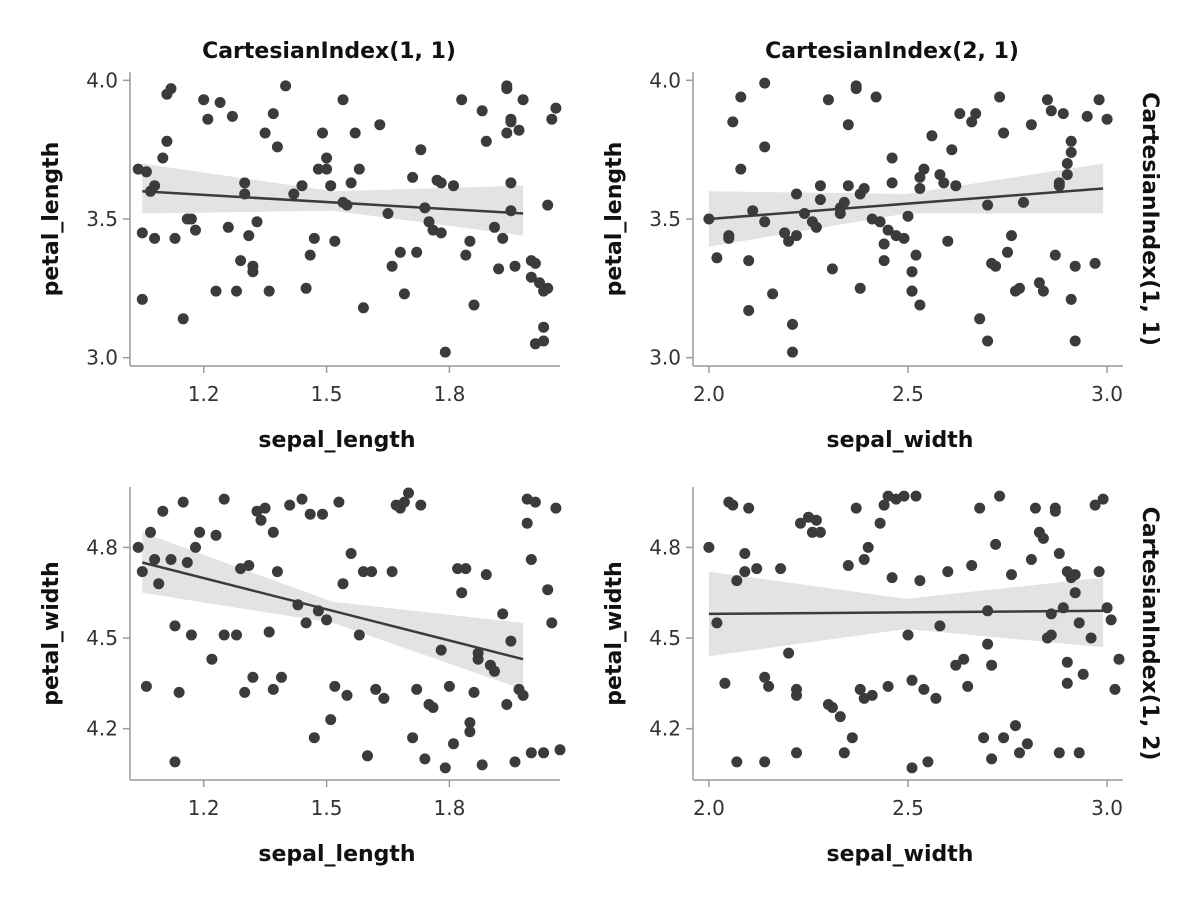 This screenshot has height=900, width=1200. I want to click on x-tick-label: 1.5, so click(327, 394).